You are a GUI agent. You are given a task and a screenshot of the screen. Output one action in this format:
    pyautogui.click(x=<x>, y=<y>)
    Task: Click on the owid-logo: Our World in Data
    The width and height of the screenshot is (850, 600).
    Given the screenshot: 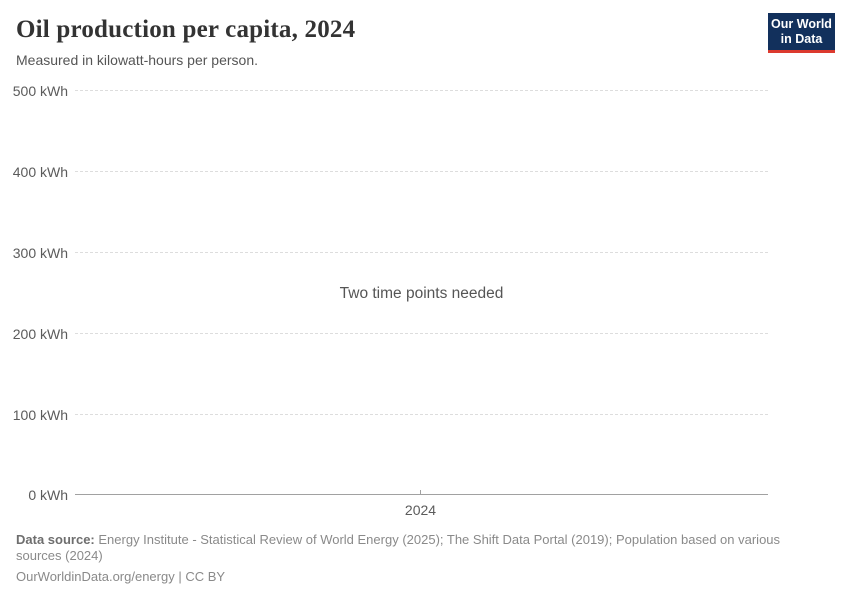 What is the action you would take?
    pyautogui.click(x=801, y=33)
    